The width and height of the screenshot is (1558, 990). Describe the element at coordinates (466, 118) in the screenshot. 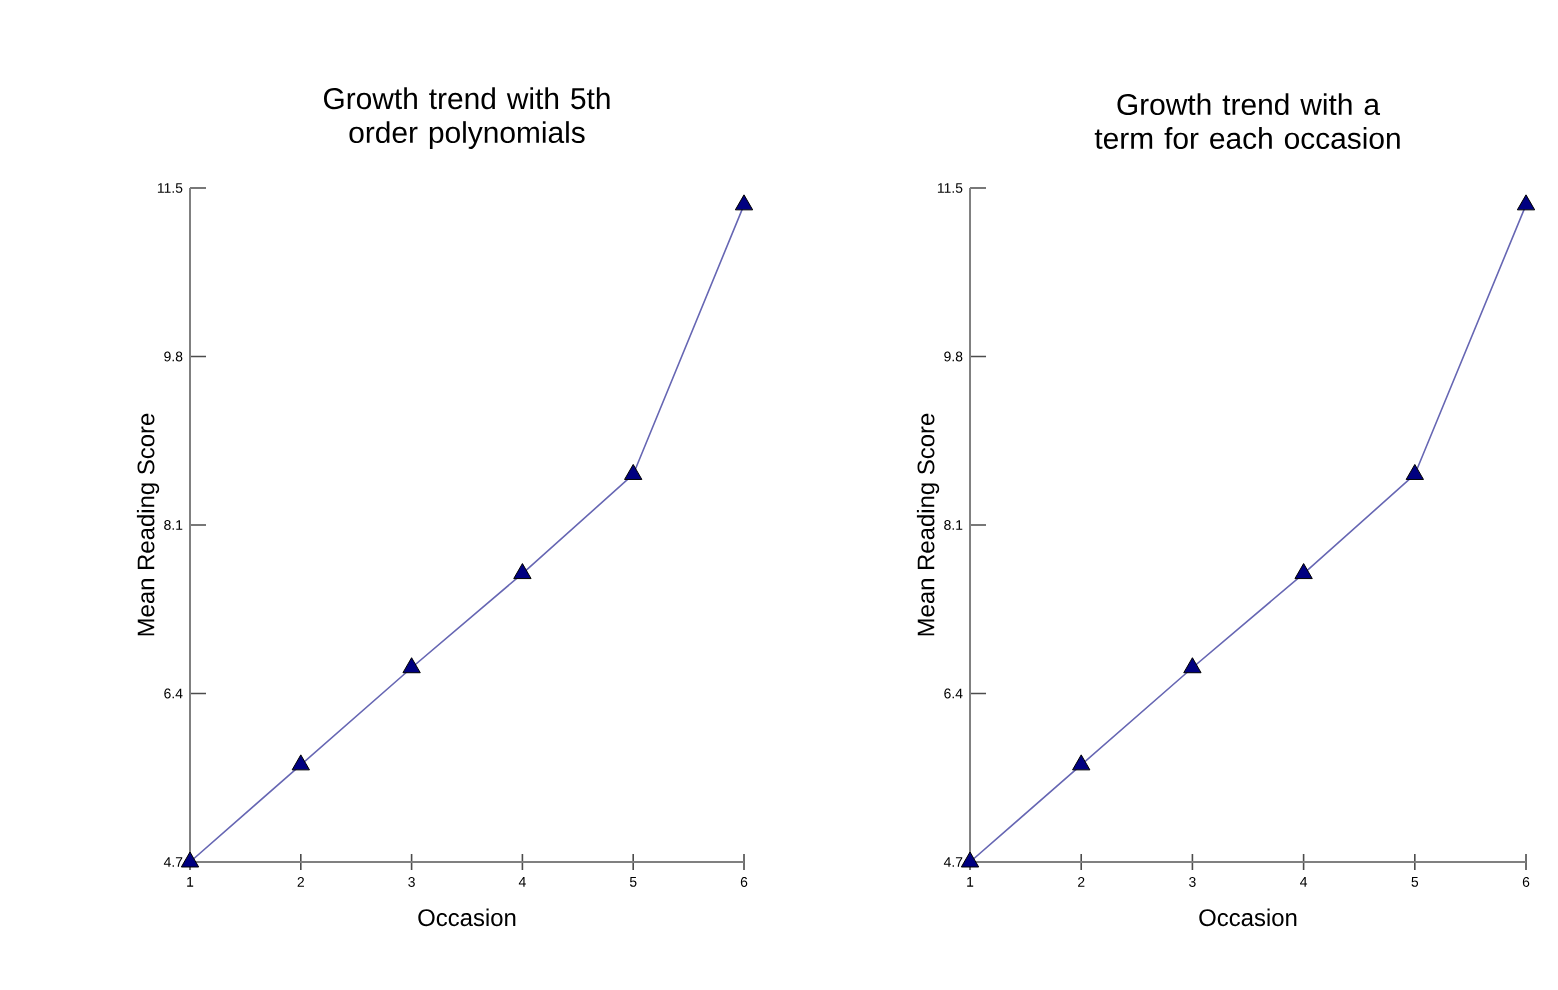

I see `chart-title: Growth trend with 5th order polynomials` at that location.